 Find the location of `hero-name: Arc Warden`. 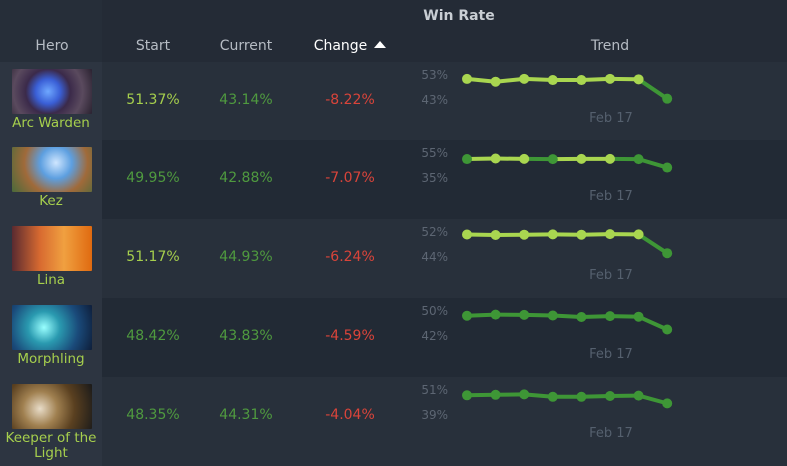

hero-name: Arc Warden is located at coordinates (51, 123).